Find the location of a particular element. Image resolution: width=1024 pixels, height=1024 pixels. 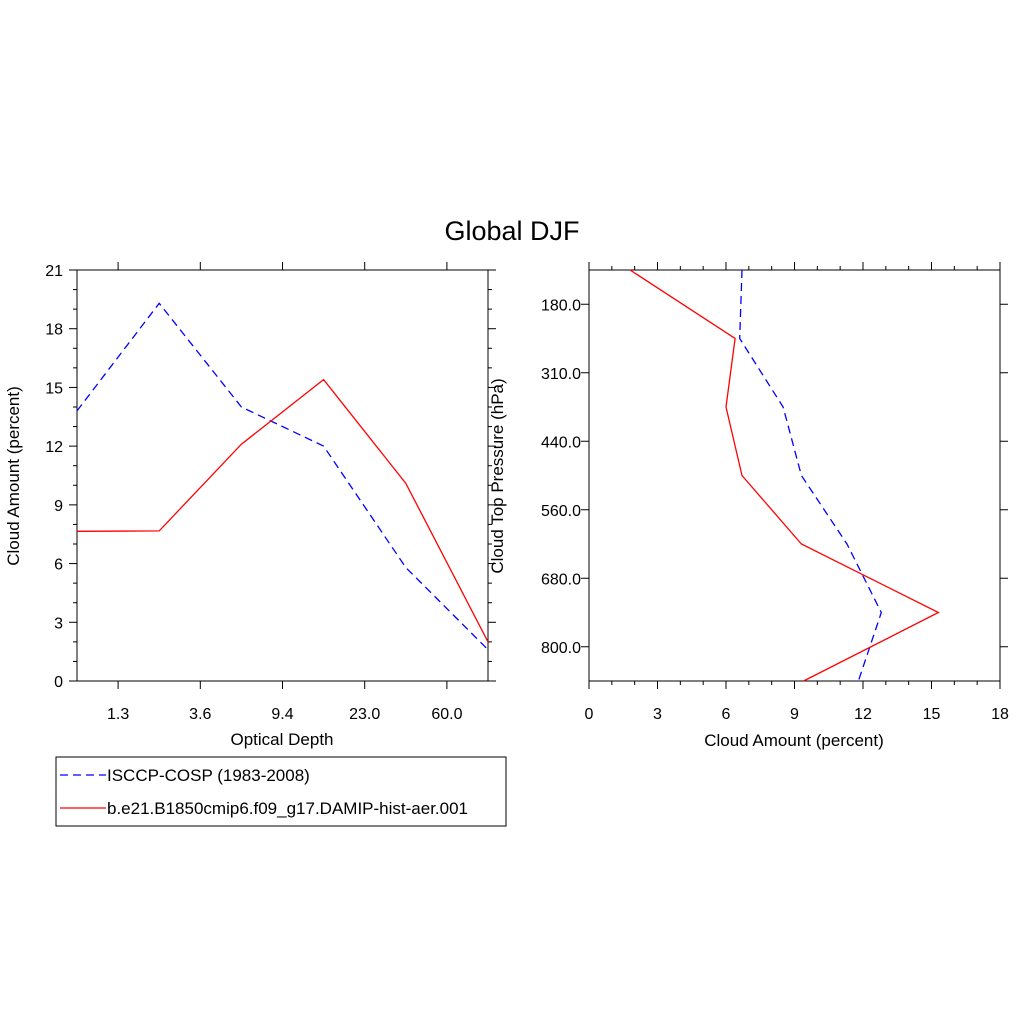

left-x-tick-label: 3.6 is located at coordinates (200, 714).